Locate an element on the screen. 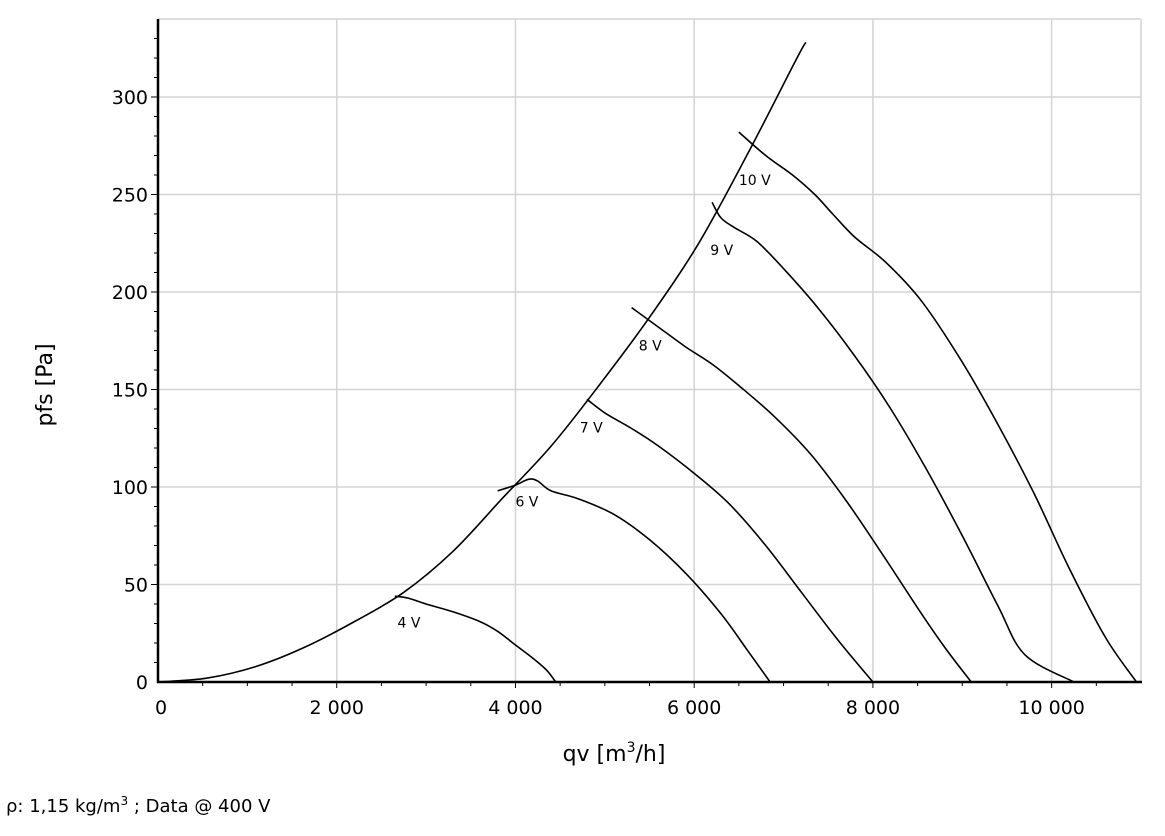 The image size is (1165, 836). footnote-density: ρ: 1,15 kg/m is located at coordinates (63, 806).